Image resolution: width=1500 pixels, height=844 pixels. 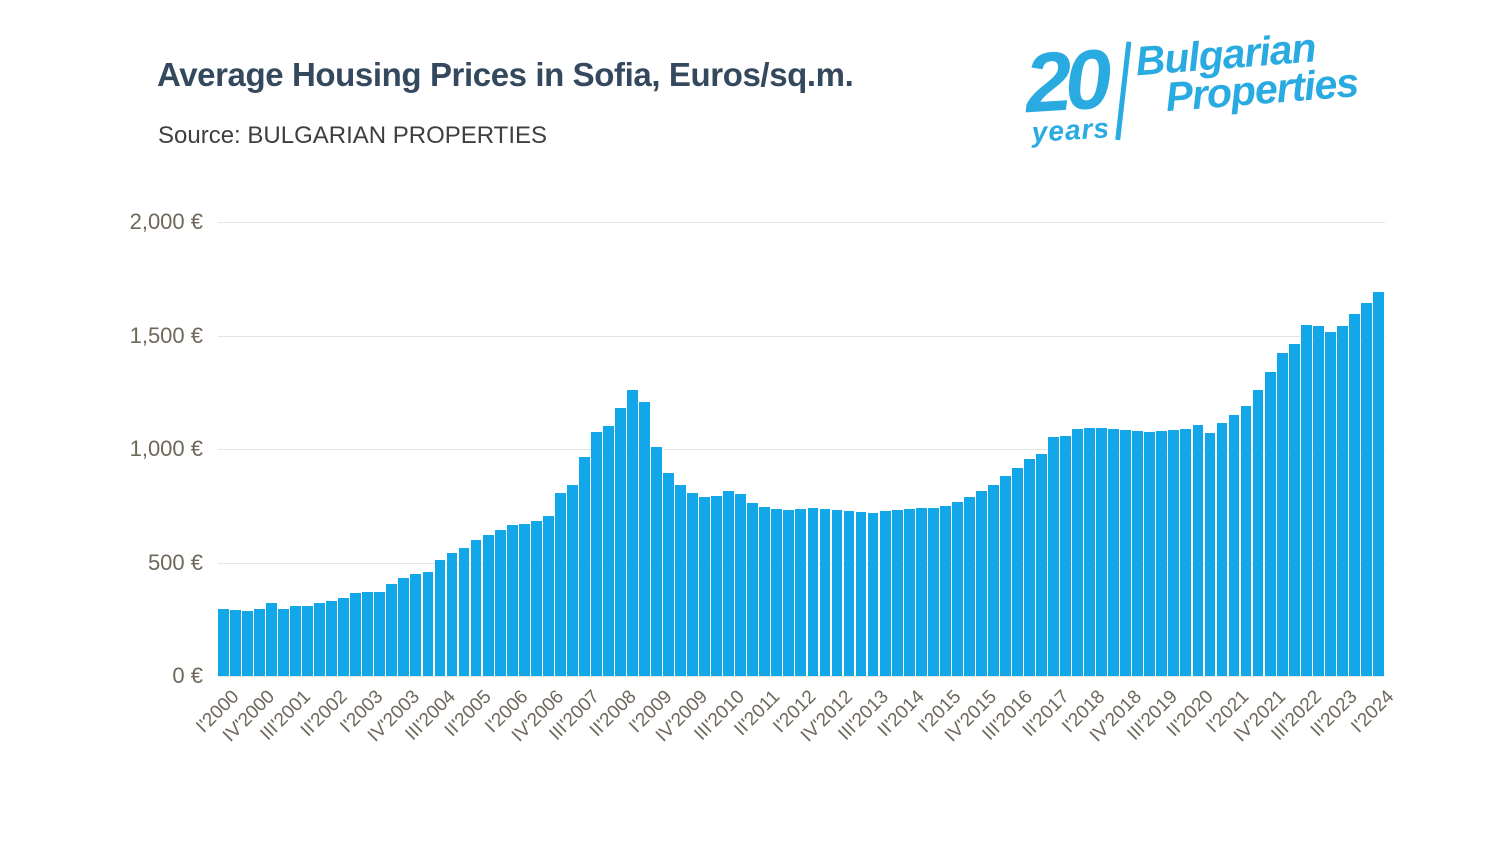 What do you see at coordinates (166, 335) in the screenshot?
I see `y-axis-tick-label: 1,500 €` at bounding box center [166, 335].